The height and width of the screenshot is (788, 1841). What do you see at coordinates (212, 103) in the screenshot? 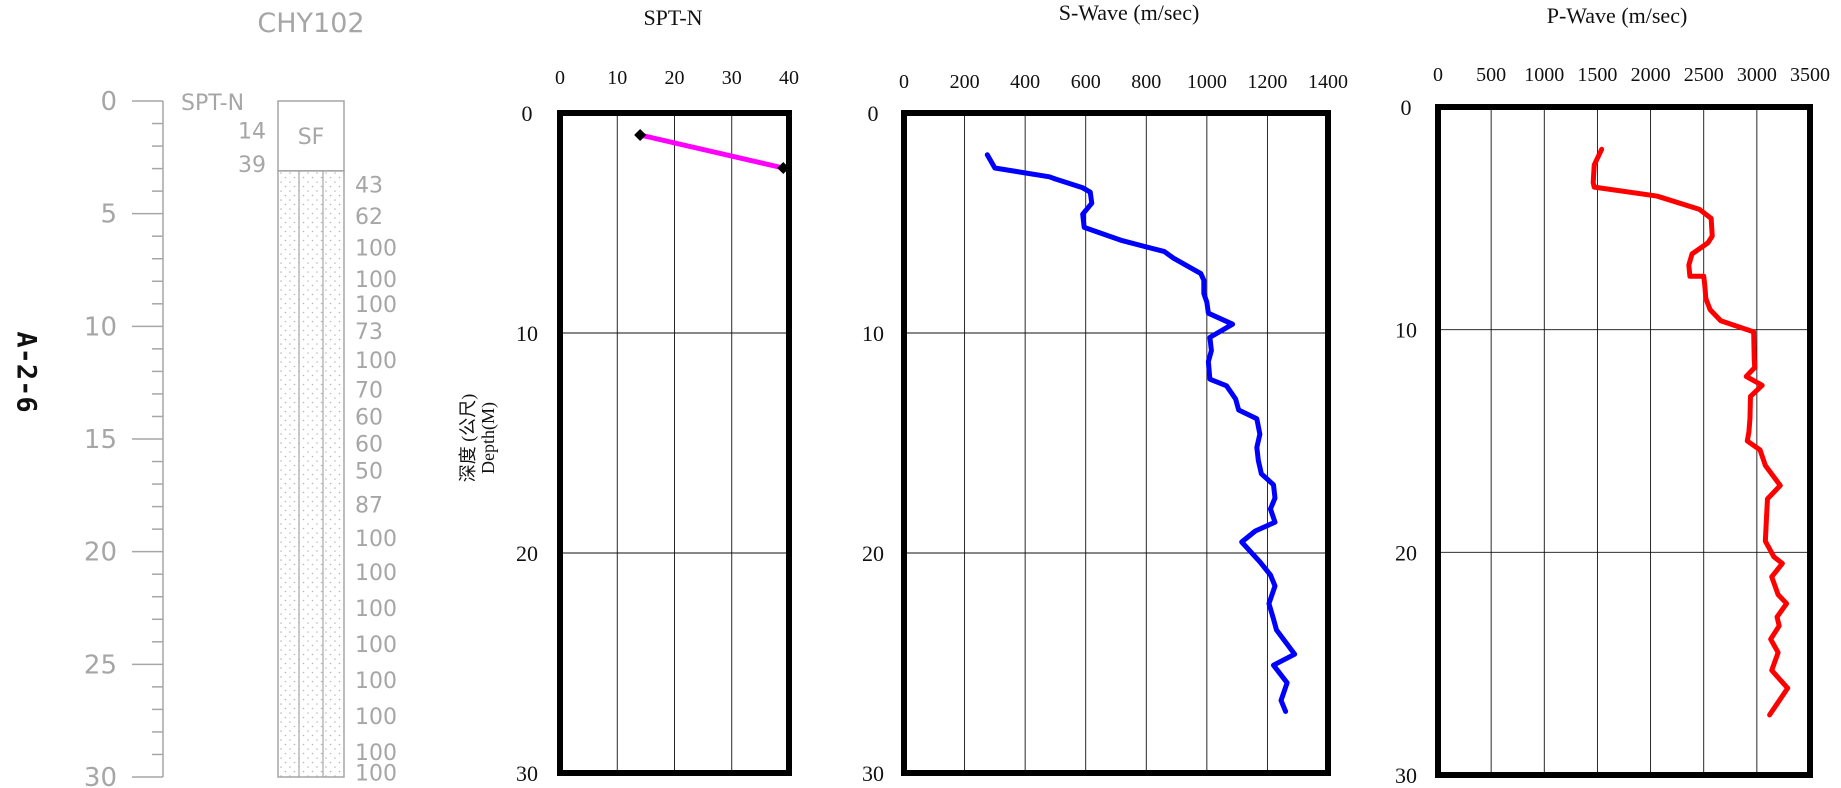
I see `log-spt-header: SPT-N` at bounding box center [212, 103].